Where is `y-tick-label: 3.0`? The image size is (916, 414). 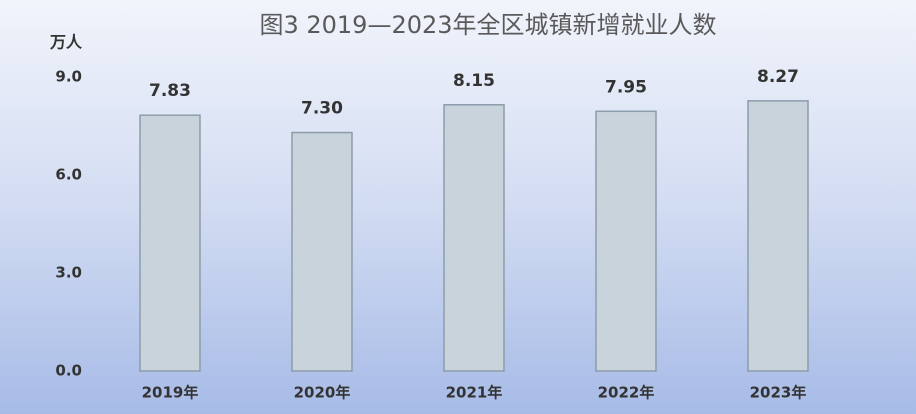
y-tick-label: 3.0 is located at coordinates (68, 273).